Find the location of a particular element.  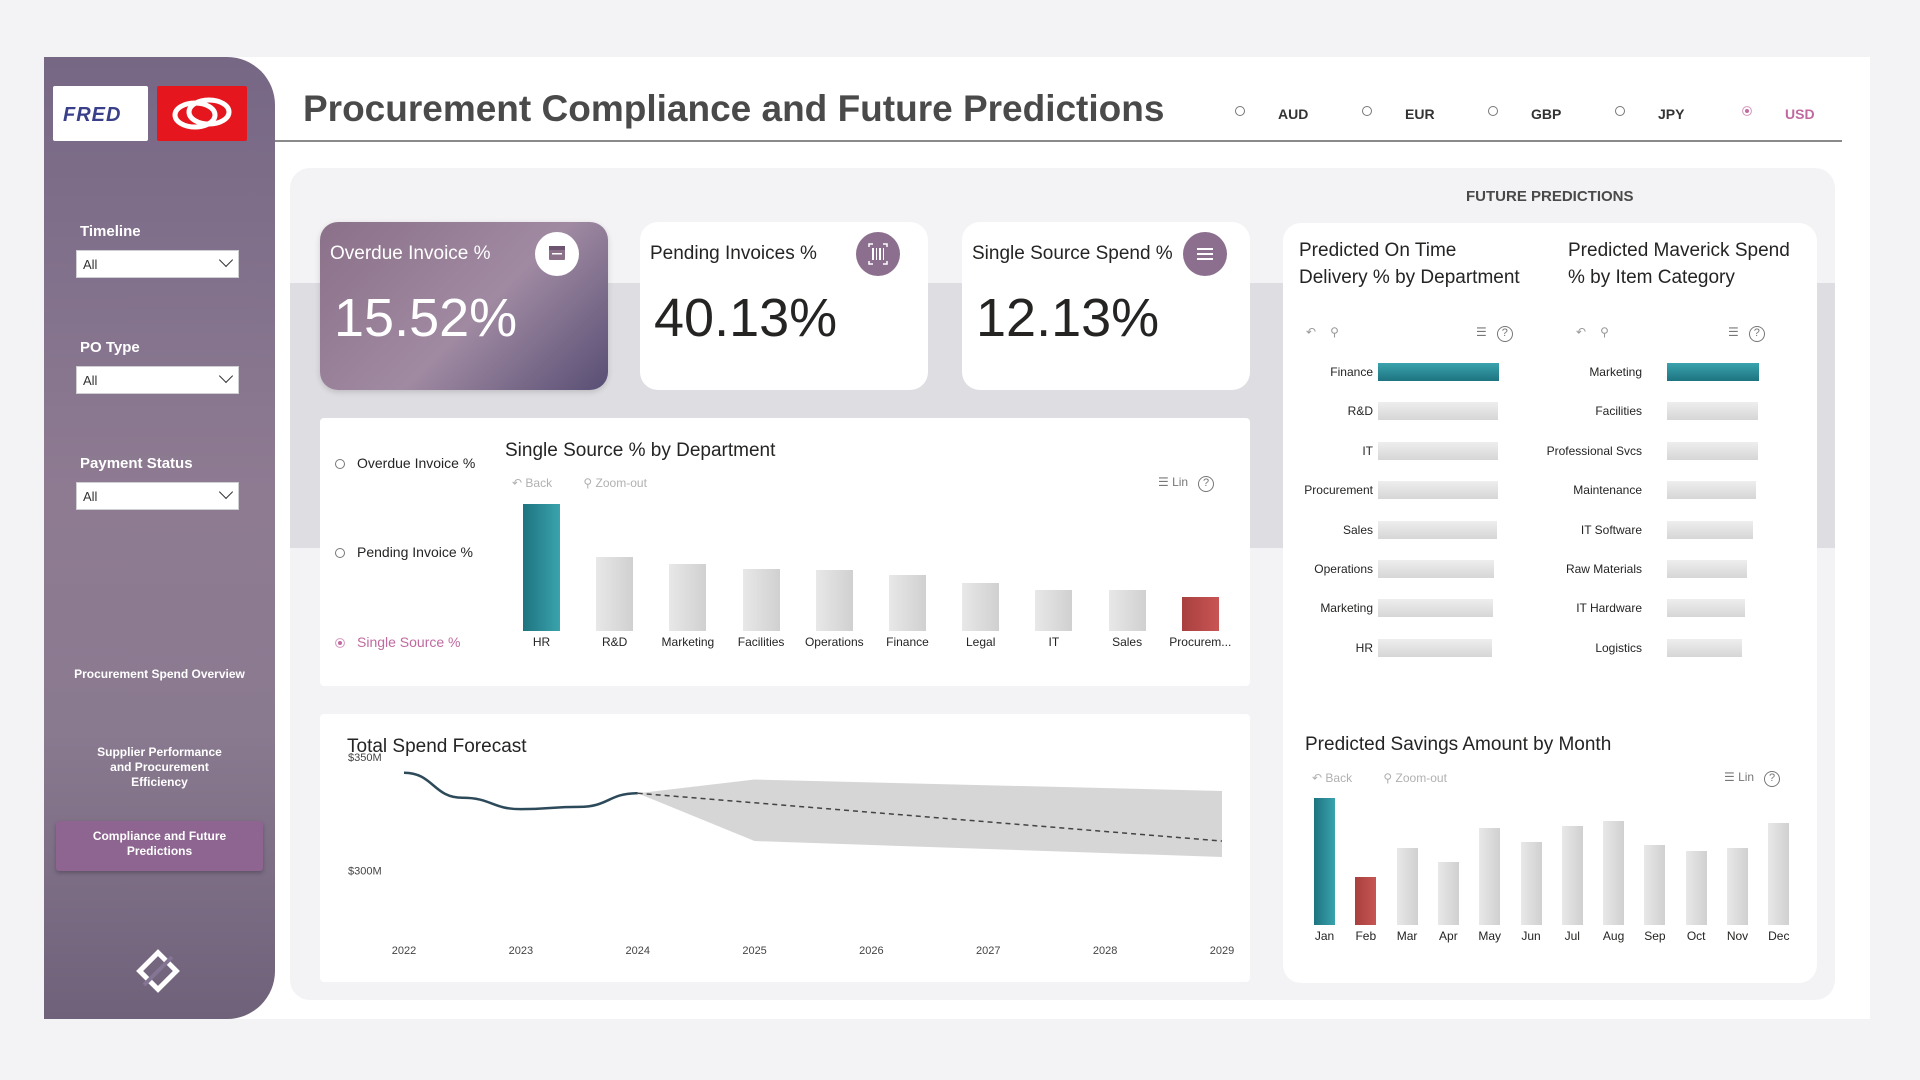

chart-toolbar-right: ☰? is located at coordinates (1746, 333).